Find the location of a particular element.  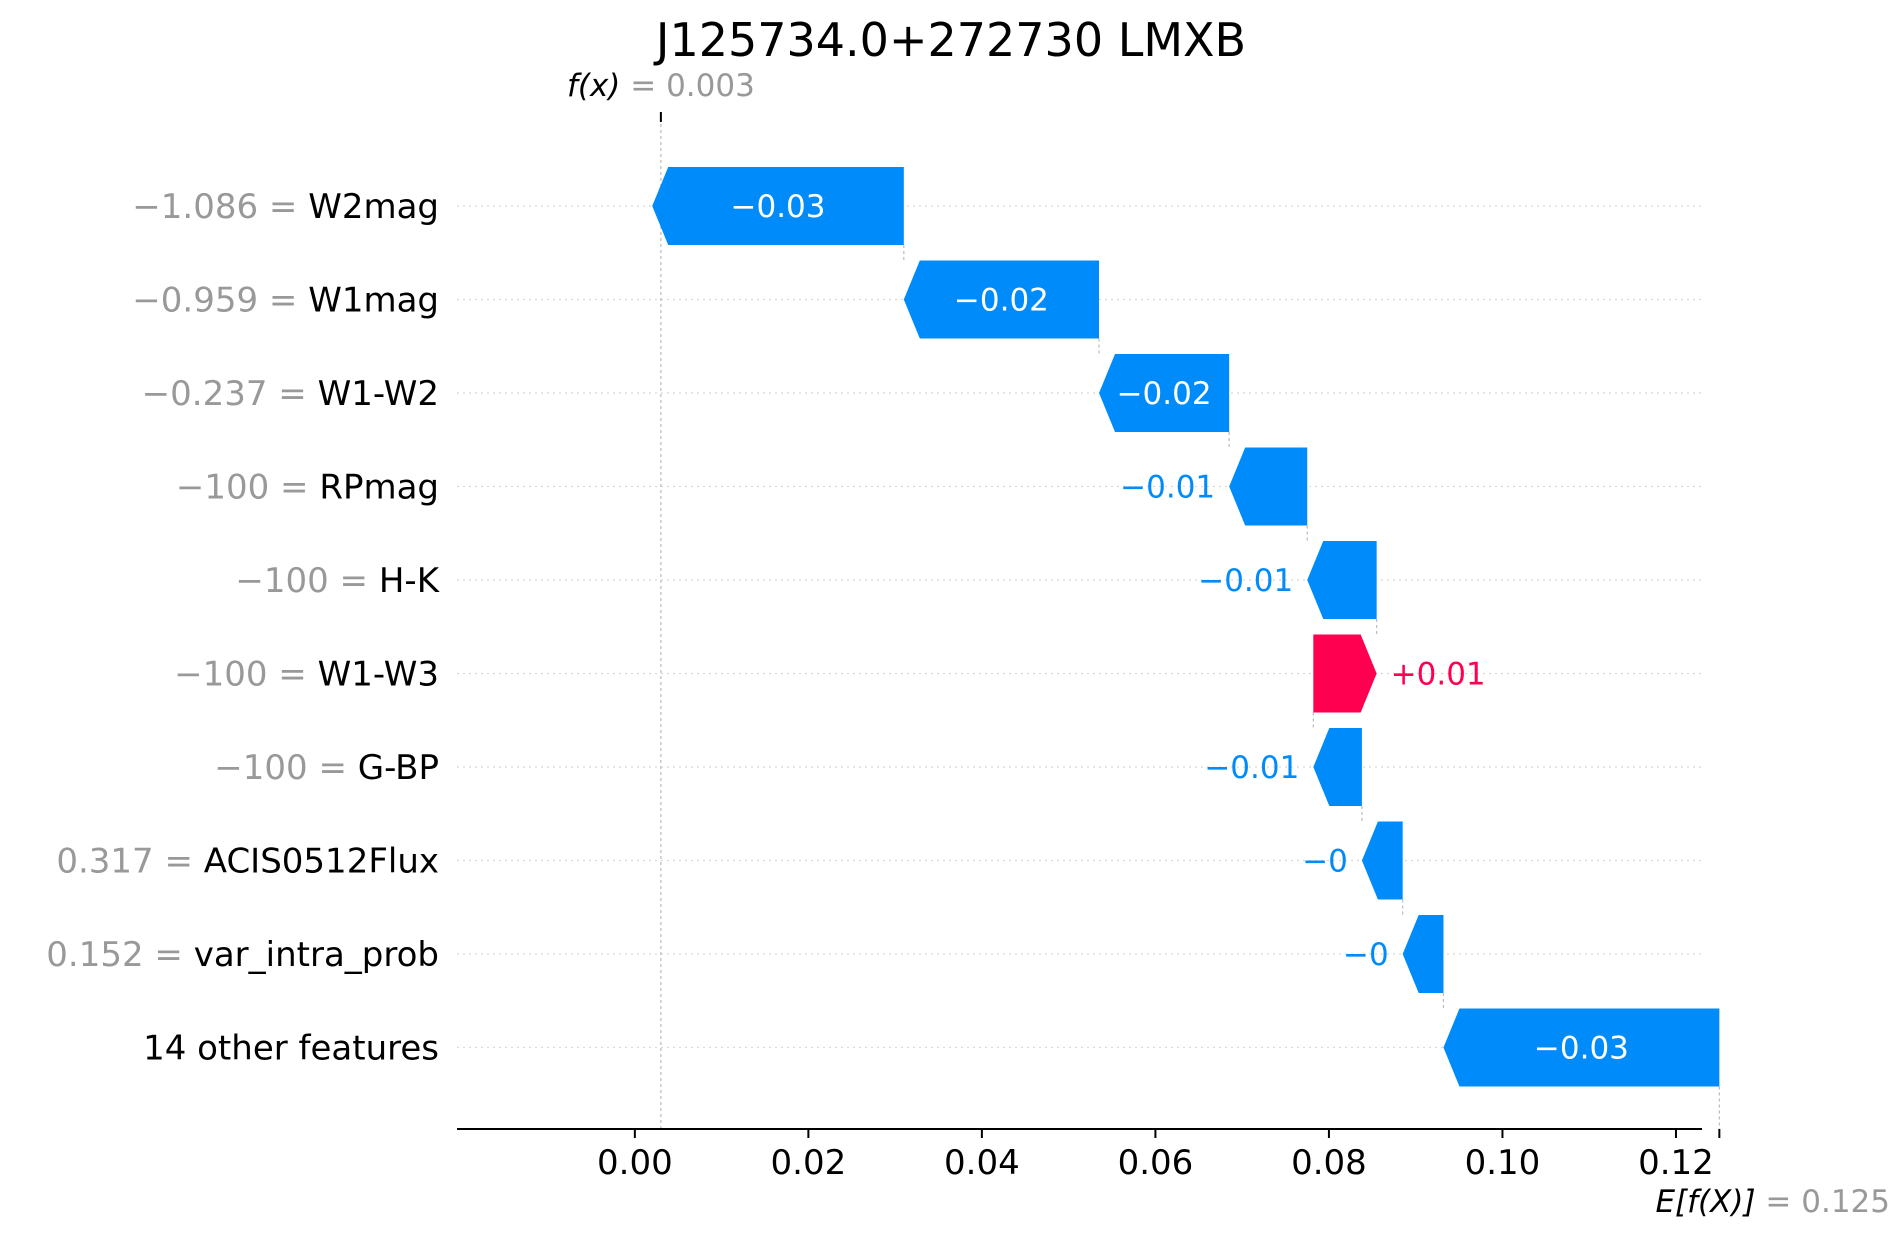

bar-acis0512flux is located at coordinates (1382, 860).